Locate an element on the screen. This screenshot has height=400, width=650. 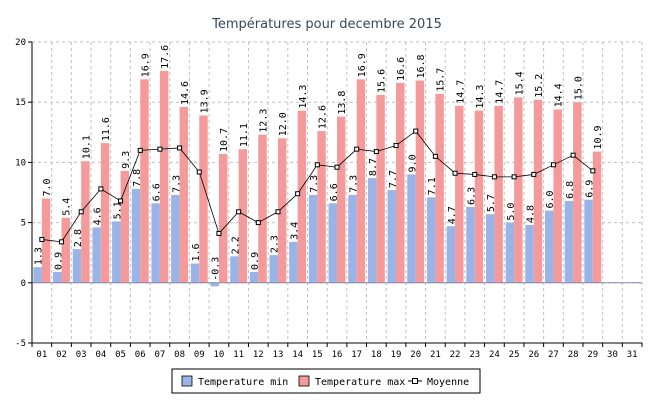
x-tick-label: 15 is located at coordinates (317, 355).